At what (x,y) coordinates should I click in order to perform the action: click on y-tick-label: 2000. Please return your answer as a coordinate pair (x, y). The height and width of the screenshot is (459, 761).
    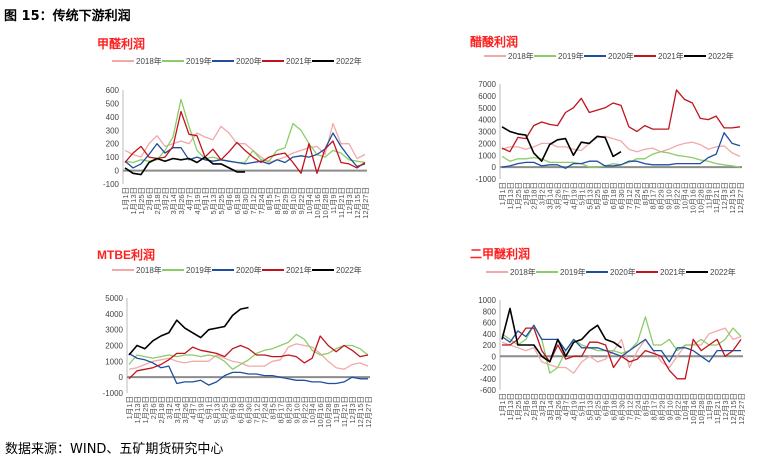
    Looking at the image, I should click on (114, 346).